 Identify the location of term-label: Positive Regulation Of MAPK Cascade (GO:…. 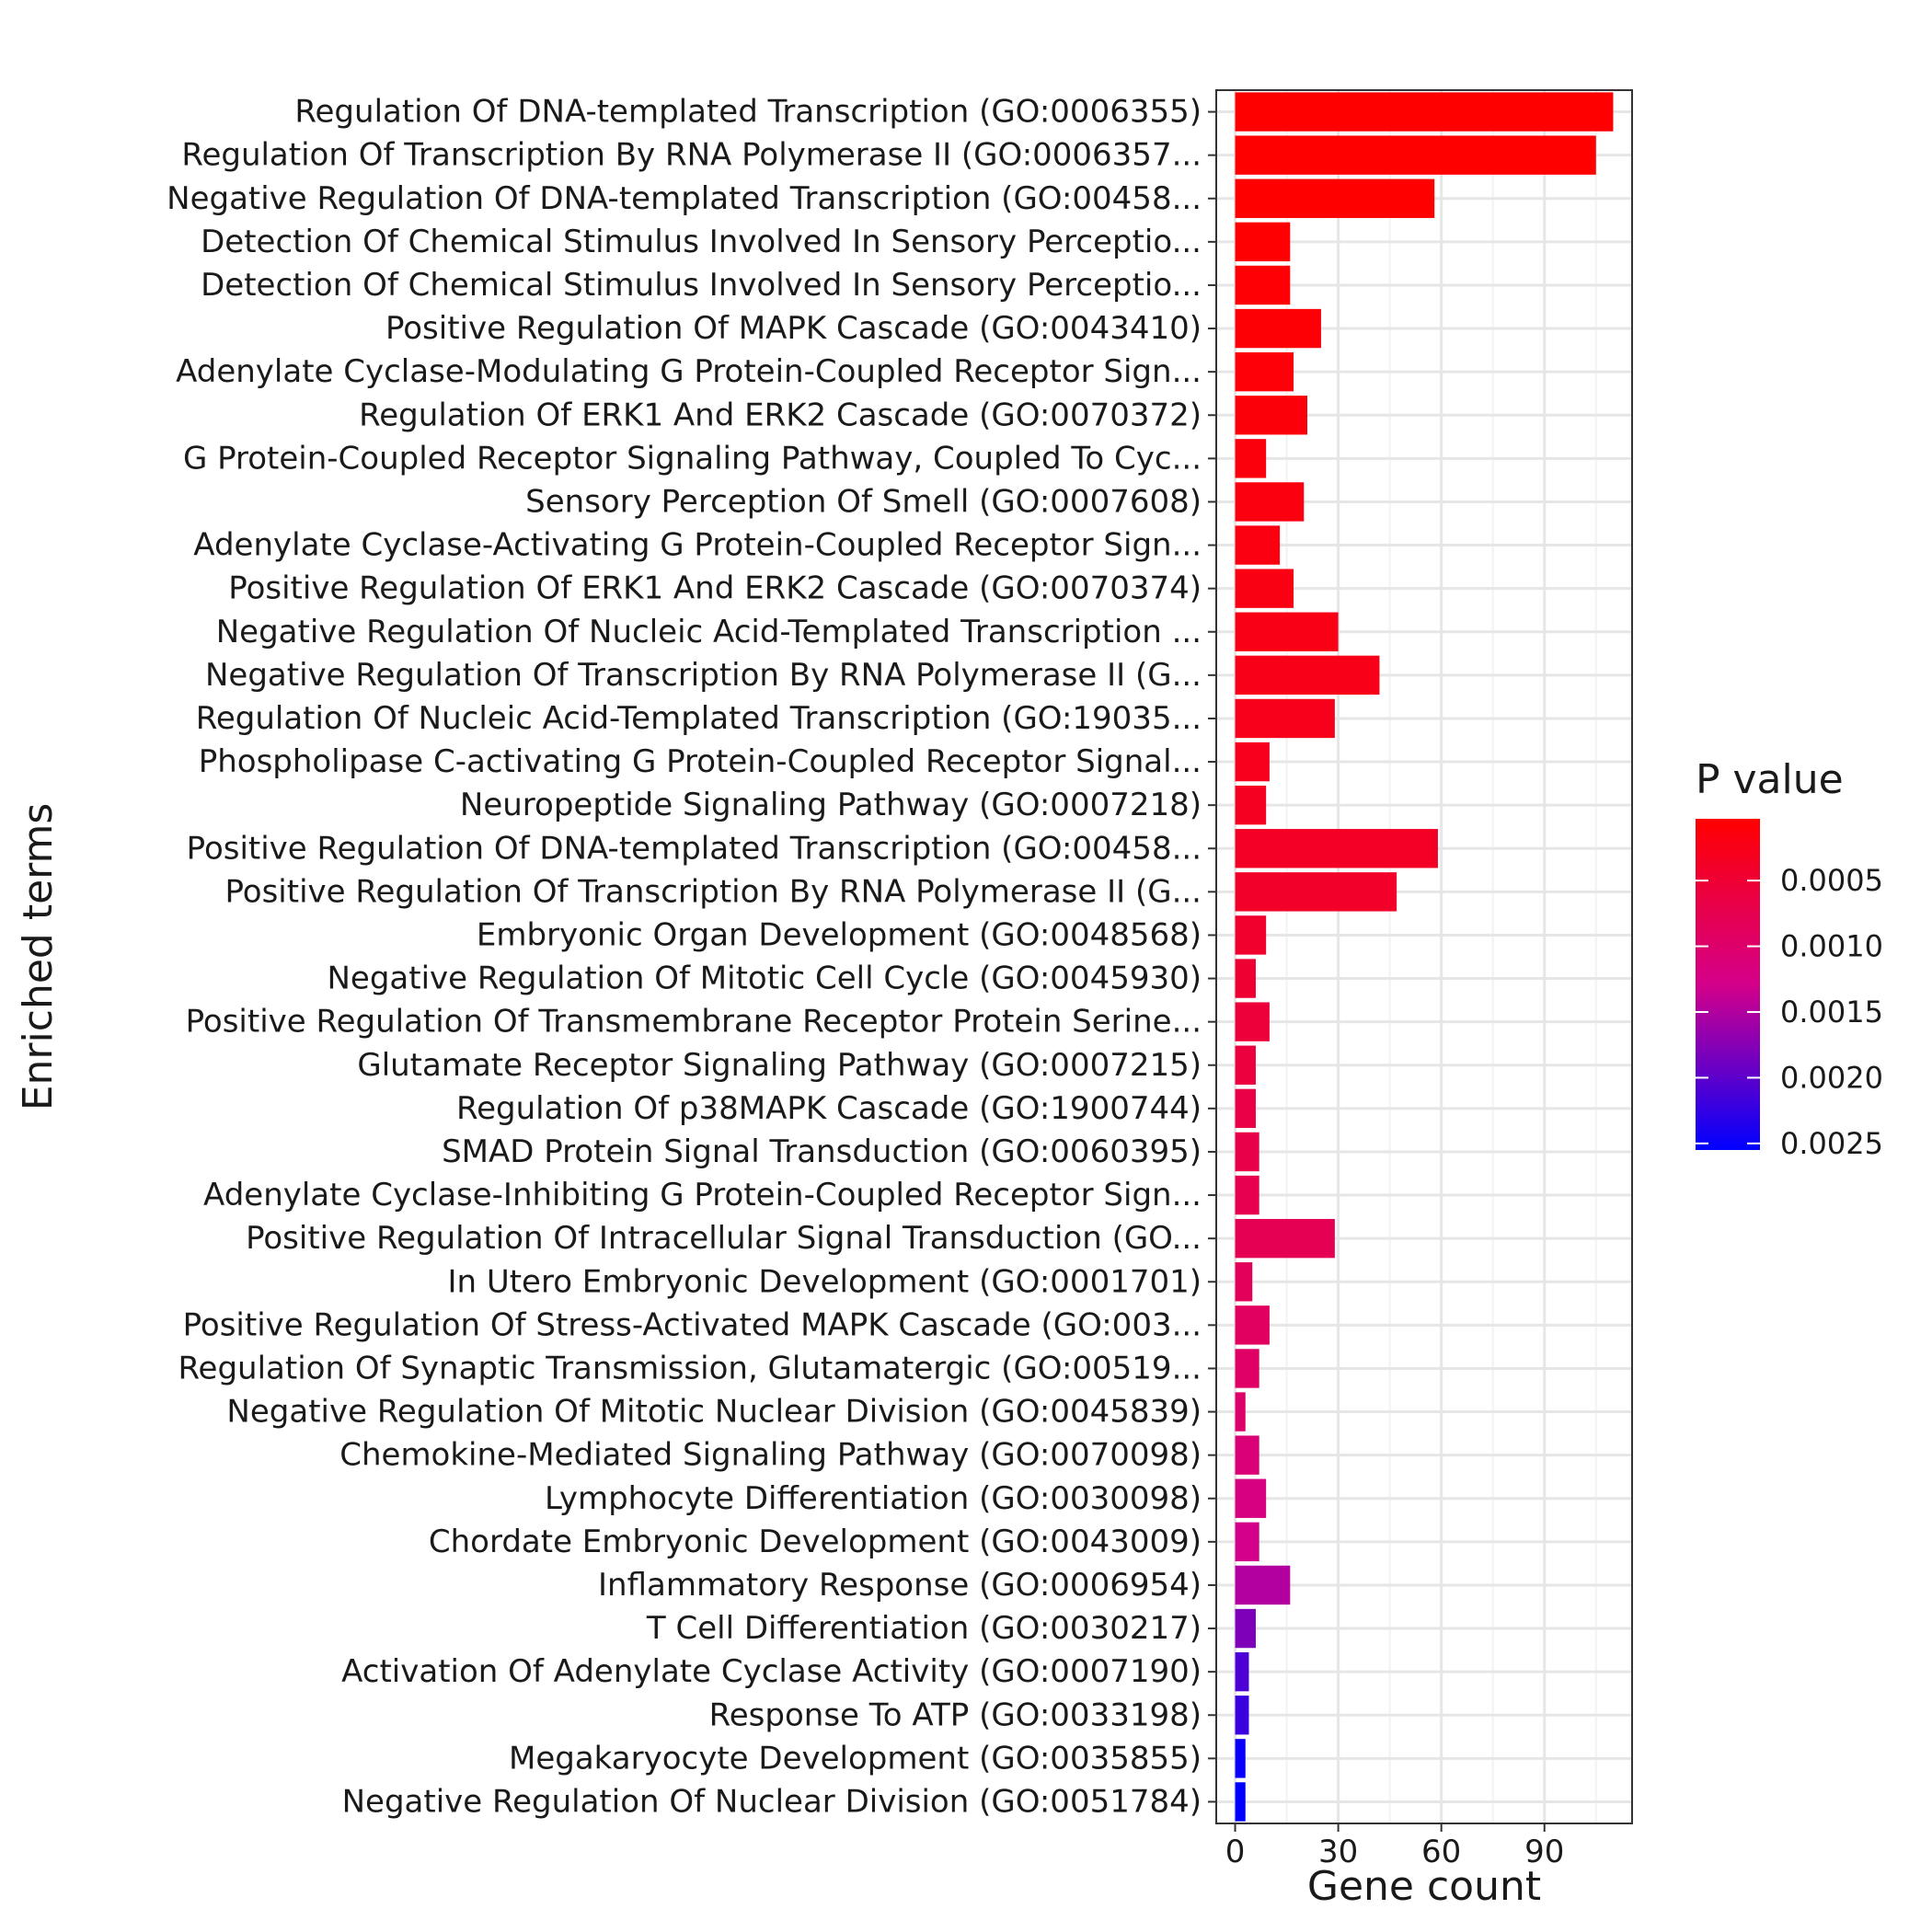
(793, 328).